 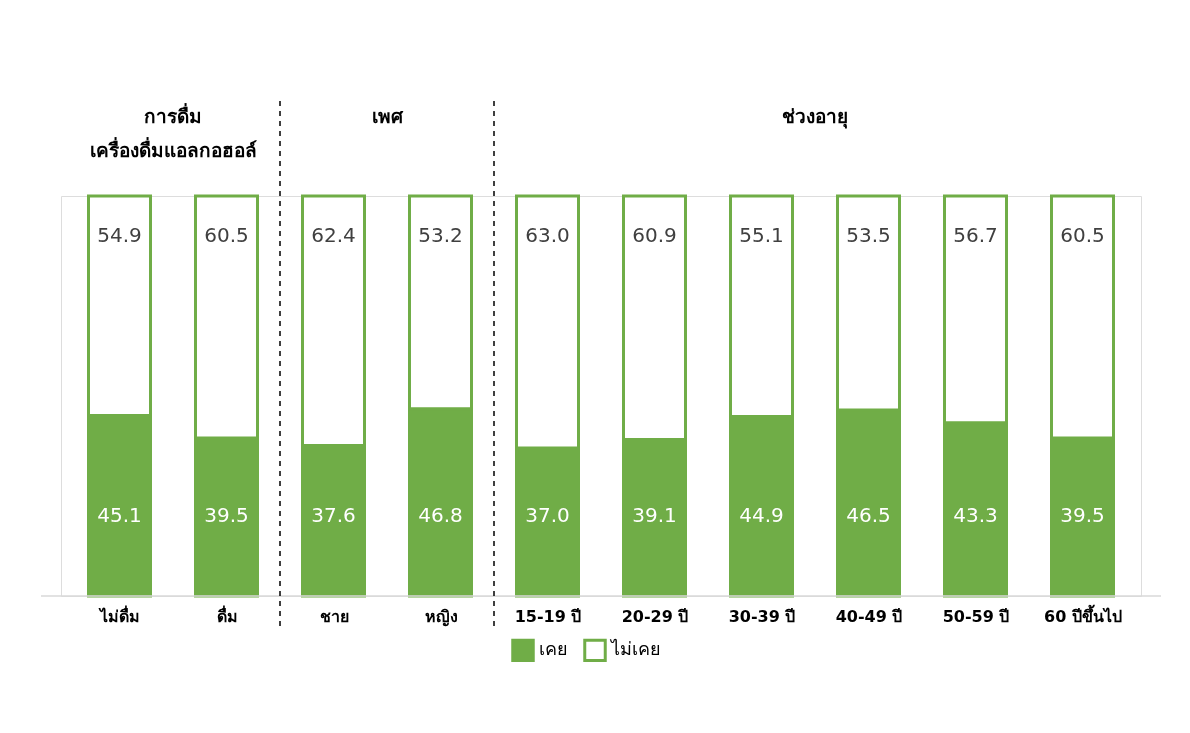 I want to click on data-label: 44.9, so click(x=761, y=515).